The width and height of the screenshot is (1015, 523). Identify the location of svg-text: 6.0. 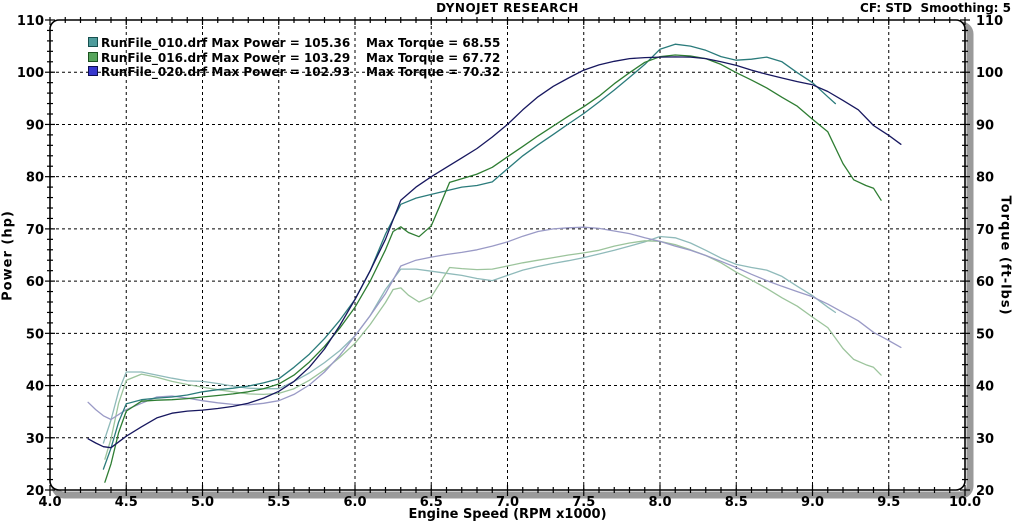
(354, 502).